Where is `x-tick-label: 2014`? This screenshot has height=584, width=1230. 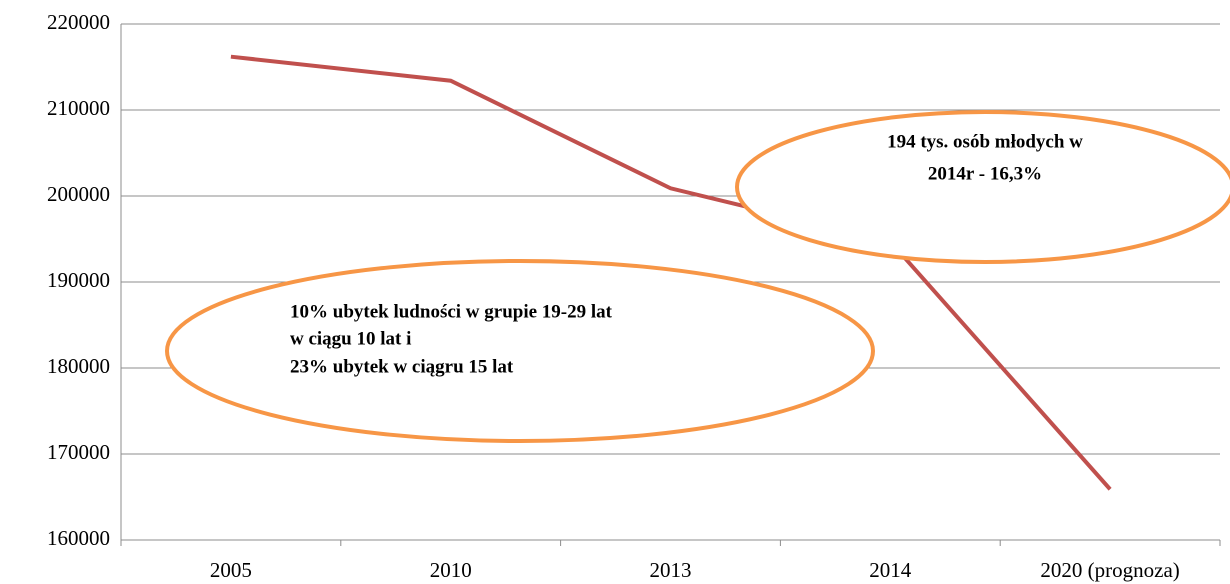
x-tick-label: 2014 is located at coordinates (890, 570).